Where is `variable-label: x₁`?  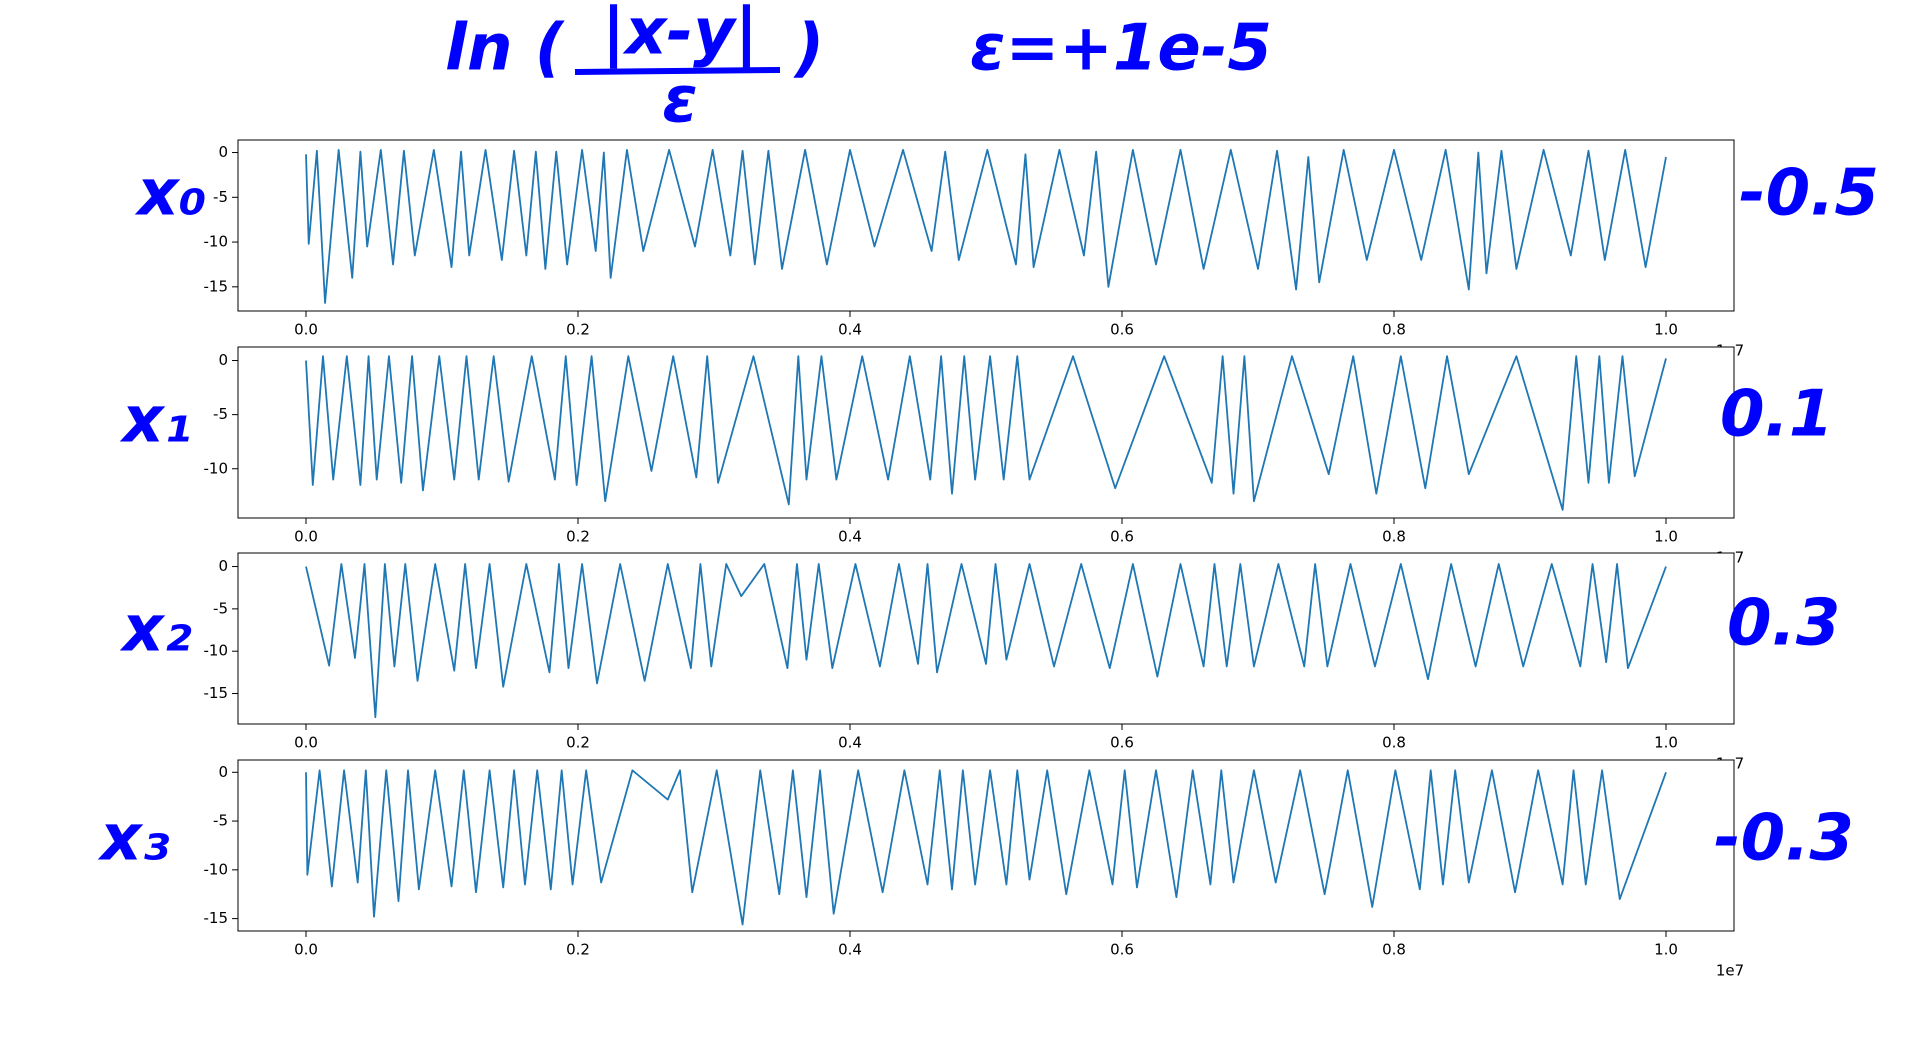 variable-label: x₁ is located at coordinates (155, 421).